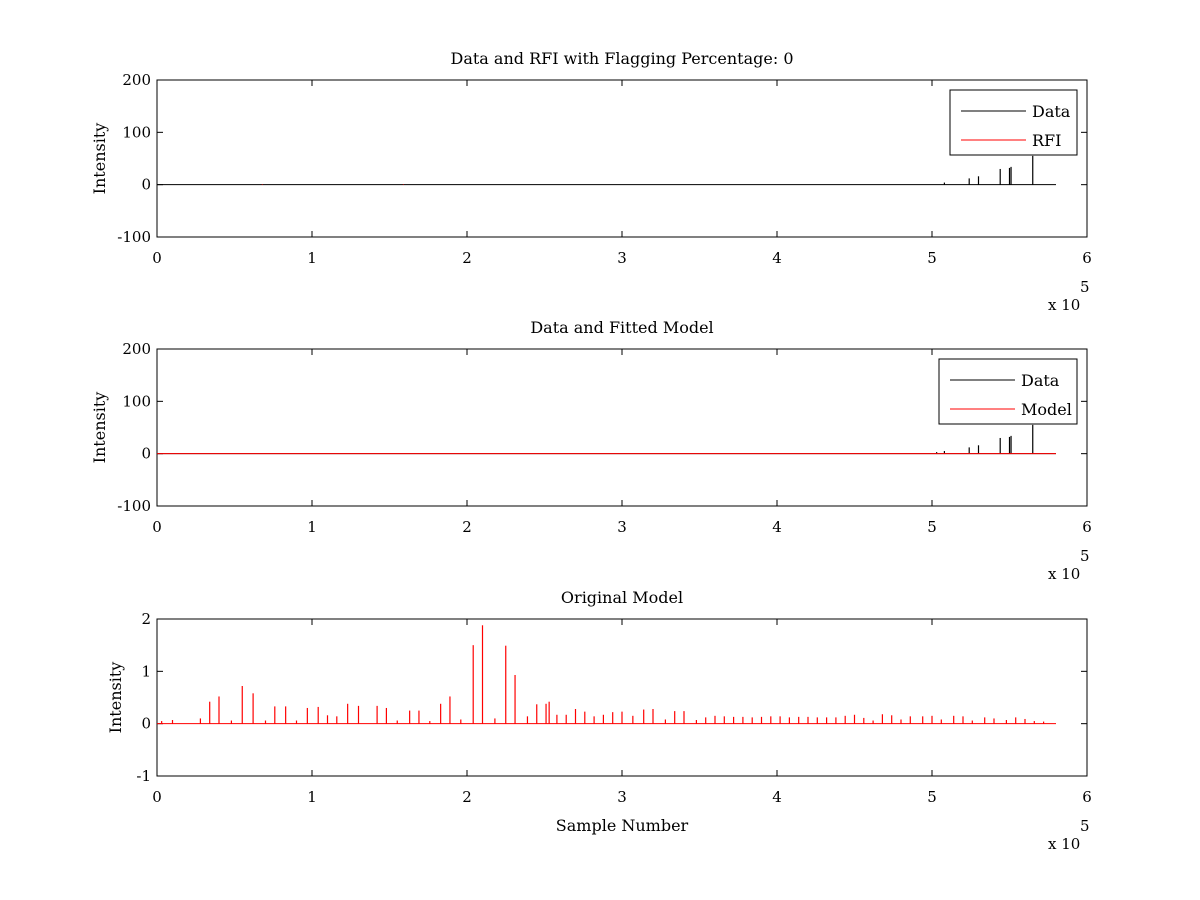 The height and width of the screenshot is (900, 1200). What do you see at coordinates (621, 58) in the screenshot?
I see `chart-title: Data and RFI with Flagging Percentage: 0` at bounding box center [621, 58].